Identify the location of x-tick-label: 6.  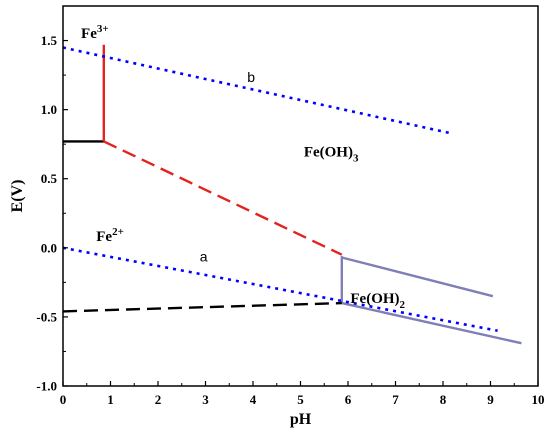
(348, 399).